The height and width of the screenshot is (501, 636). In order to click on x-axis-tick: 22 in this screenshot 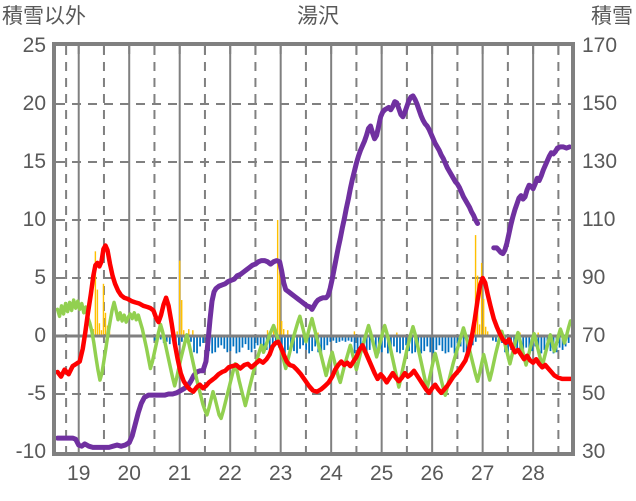, I will do `click(230, 473)`.